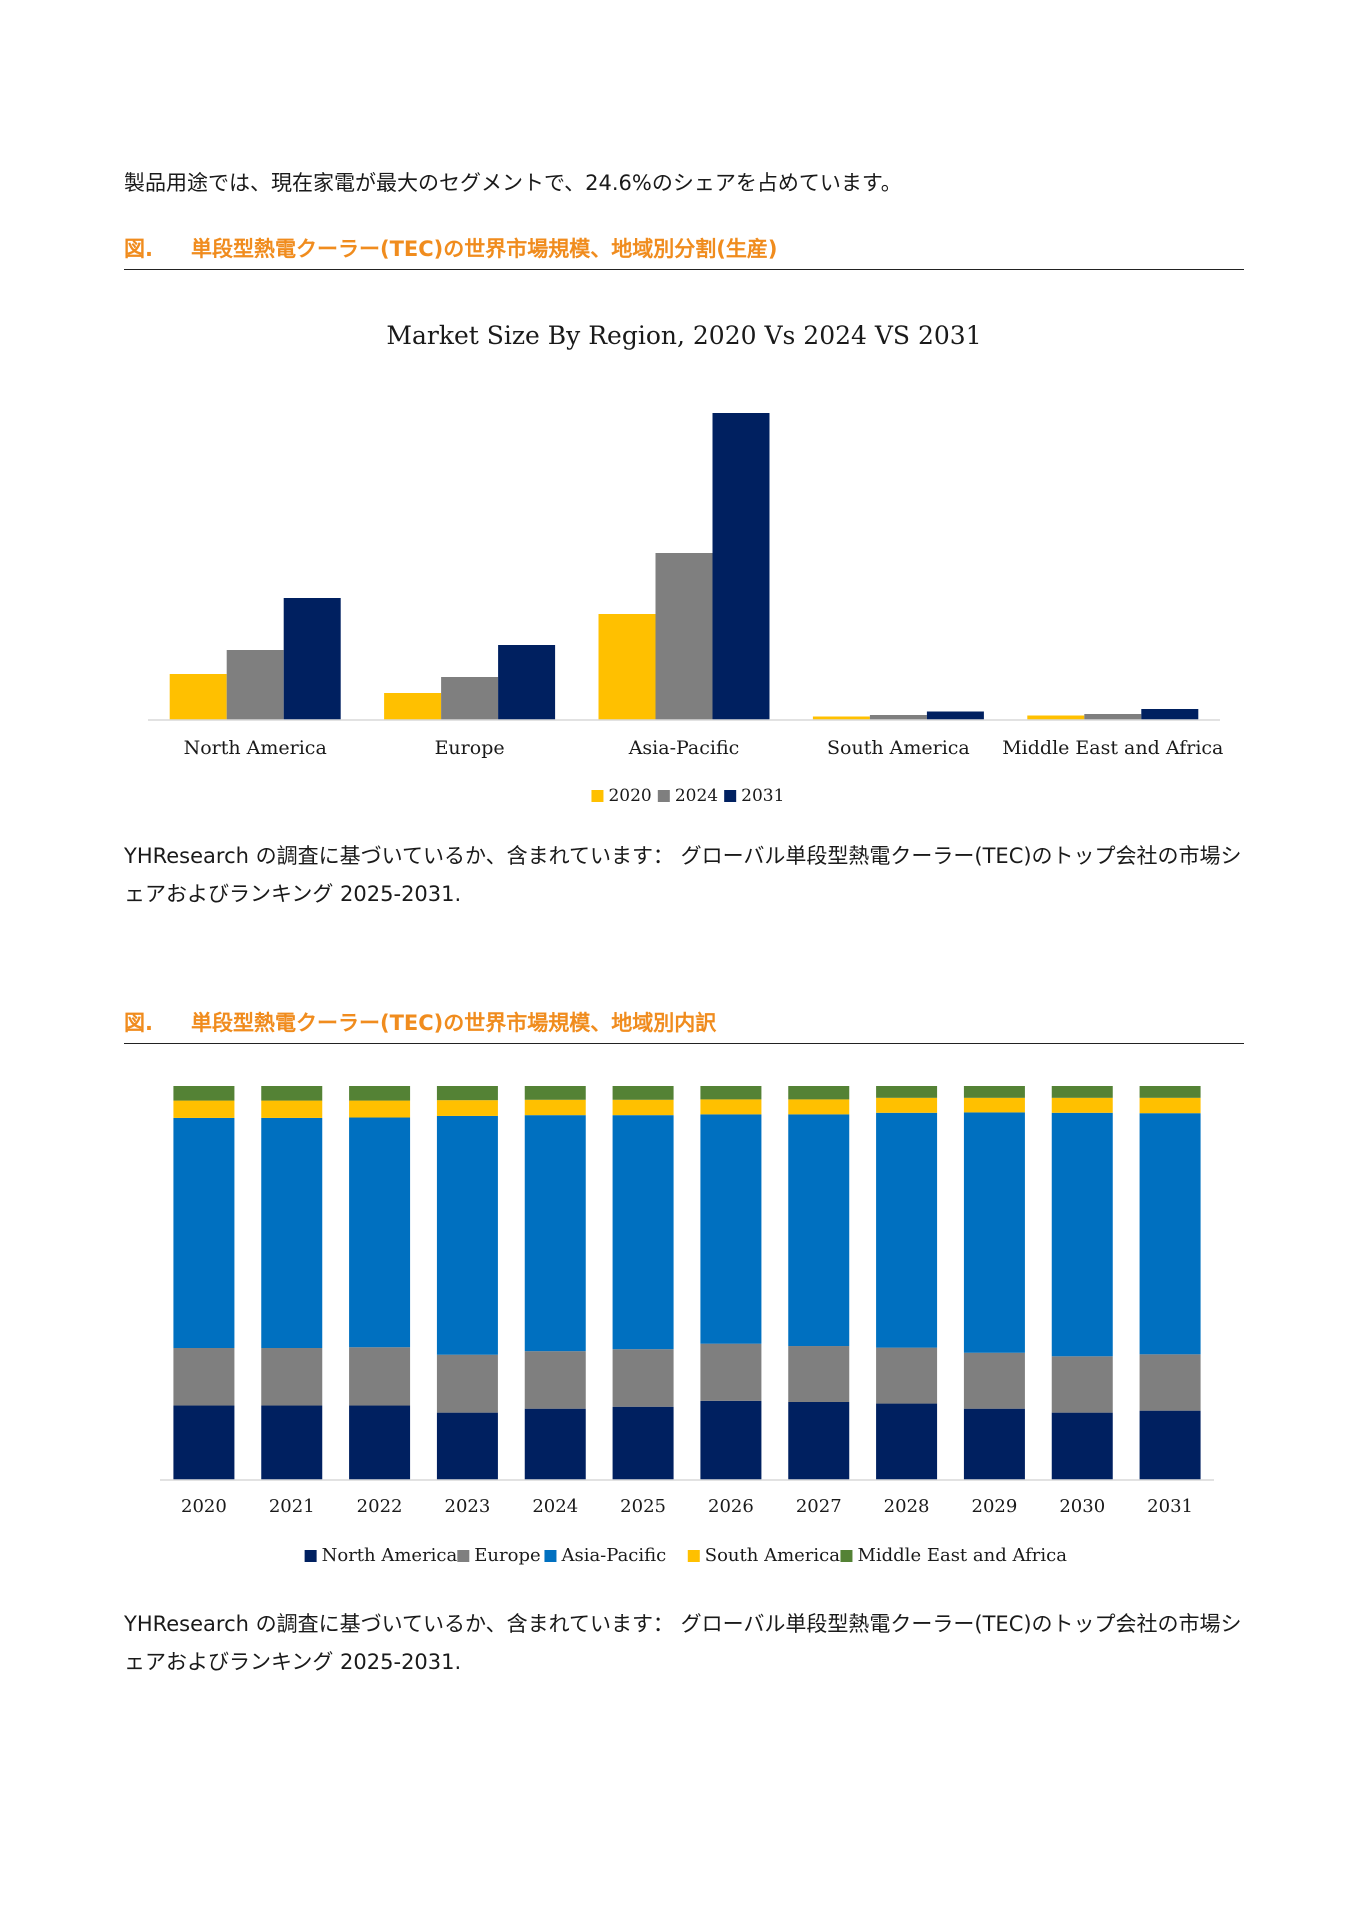 The image size is (1358, 1920). Describe the element at coordinates (470, 748) in the screenshot. I see `category-label-europe: Europe` at that location.